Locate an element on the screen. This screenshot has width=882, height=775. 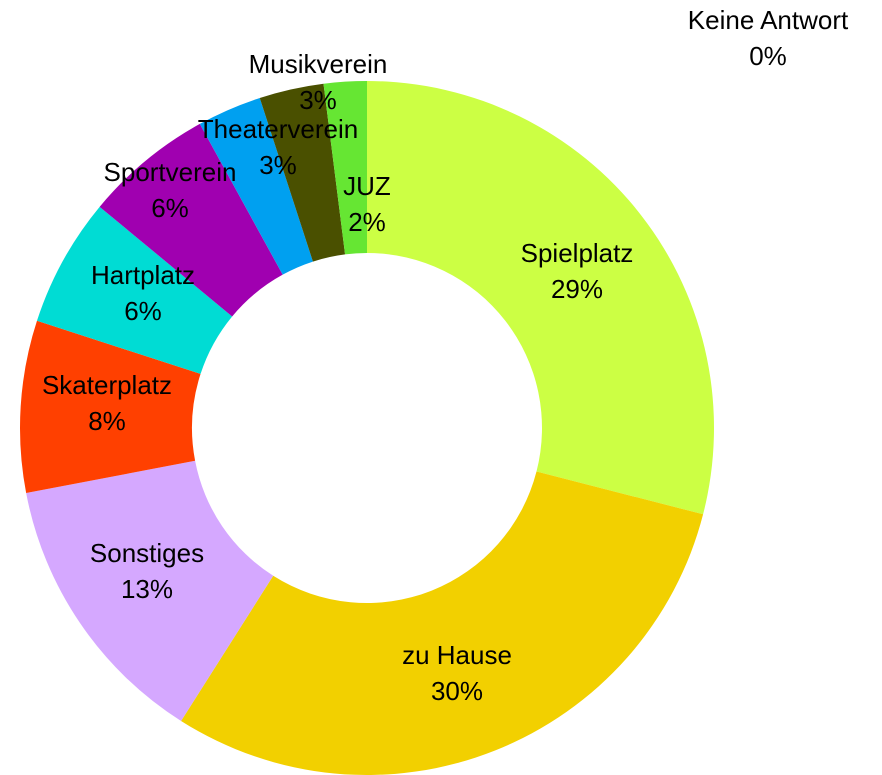
value-label: 29% is located at coordinates (577, 289).